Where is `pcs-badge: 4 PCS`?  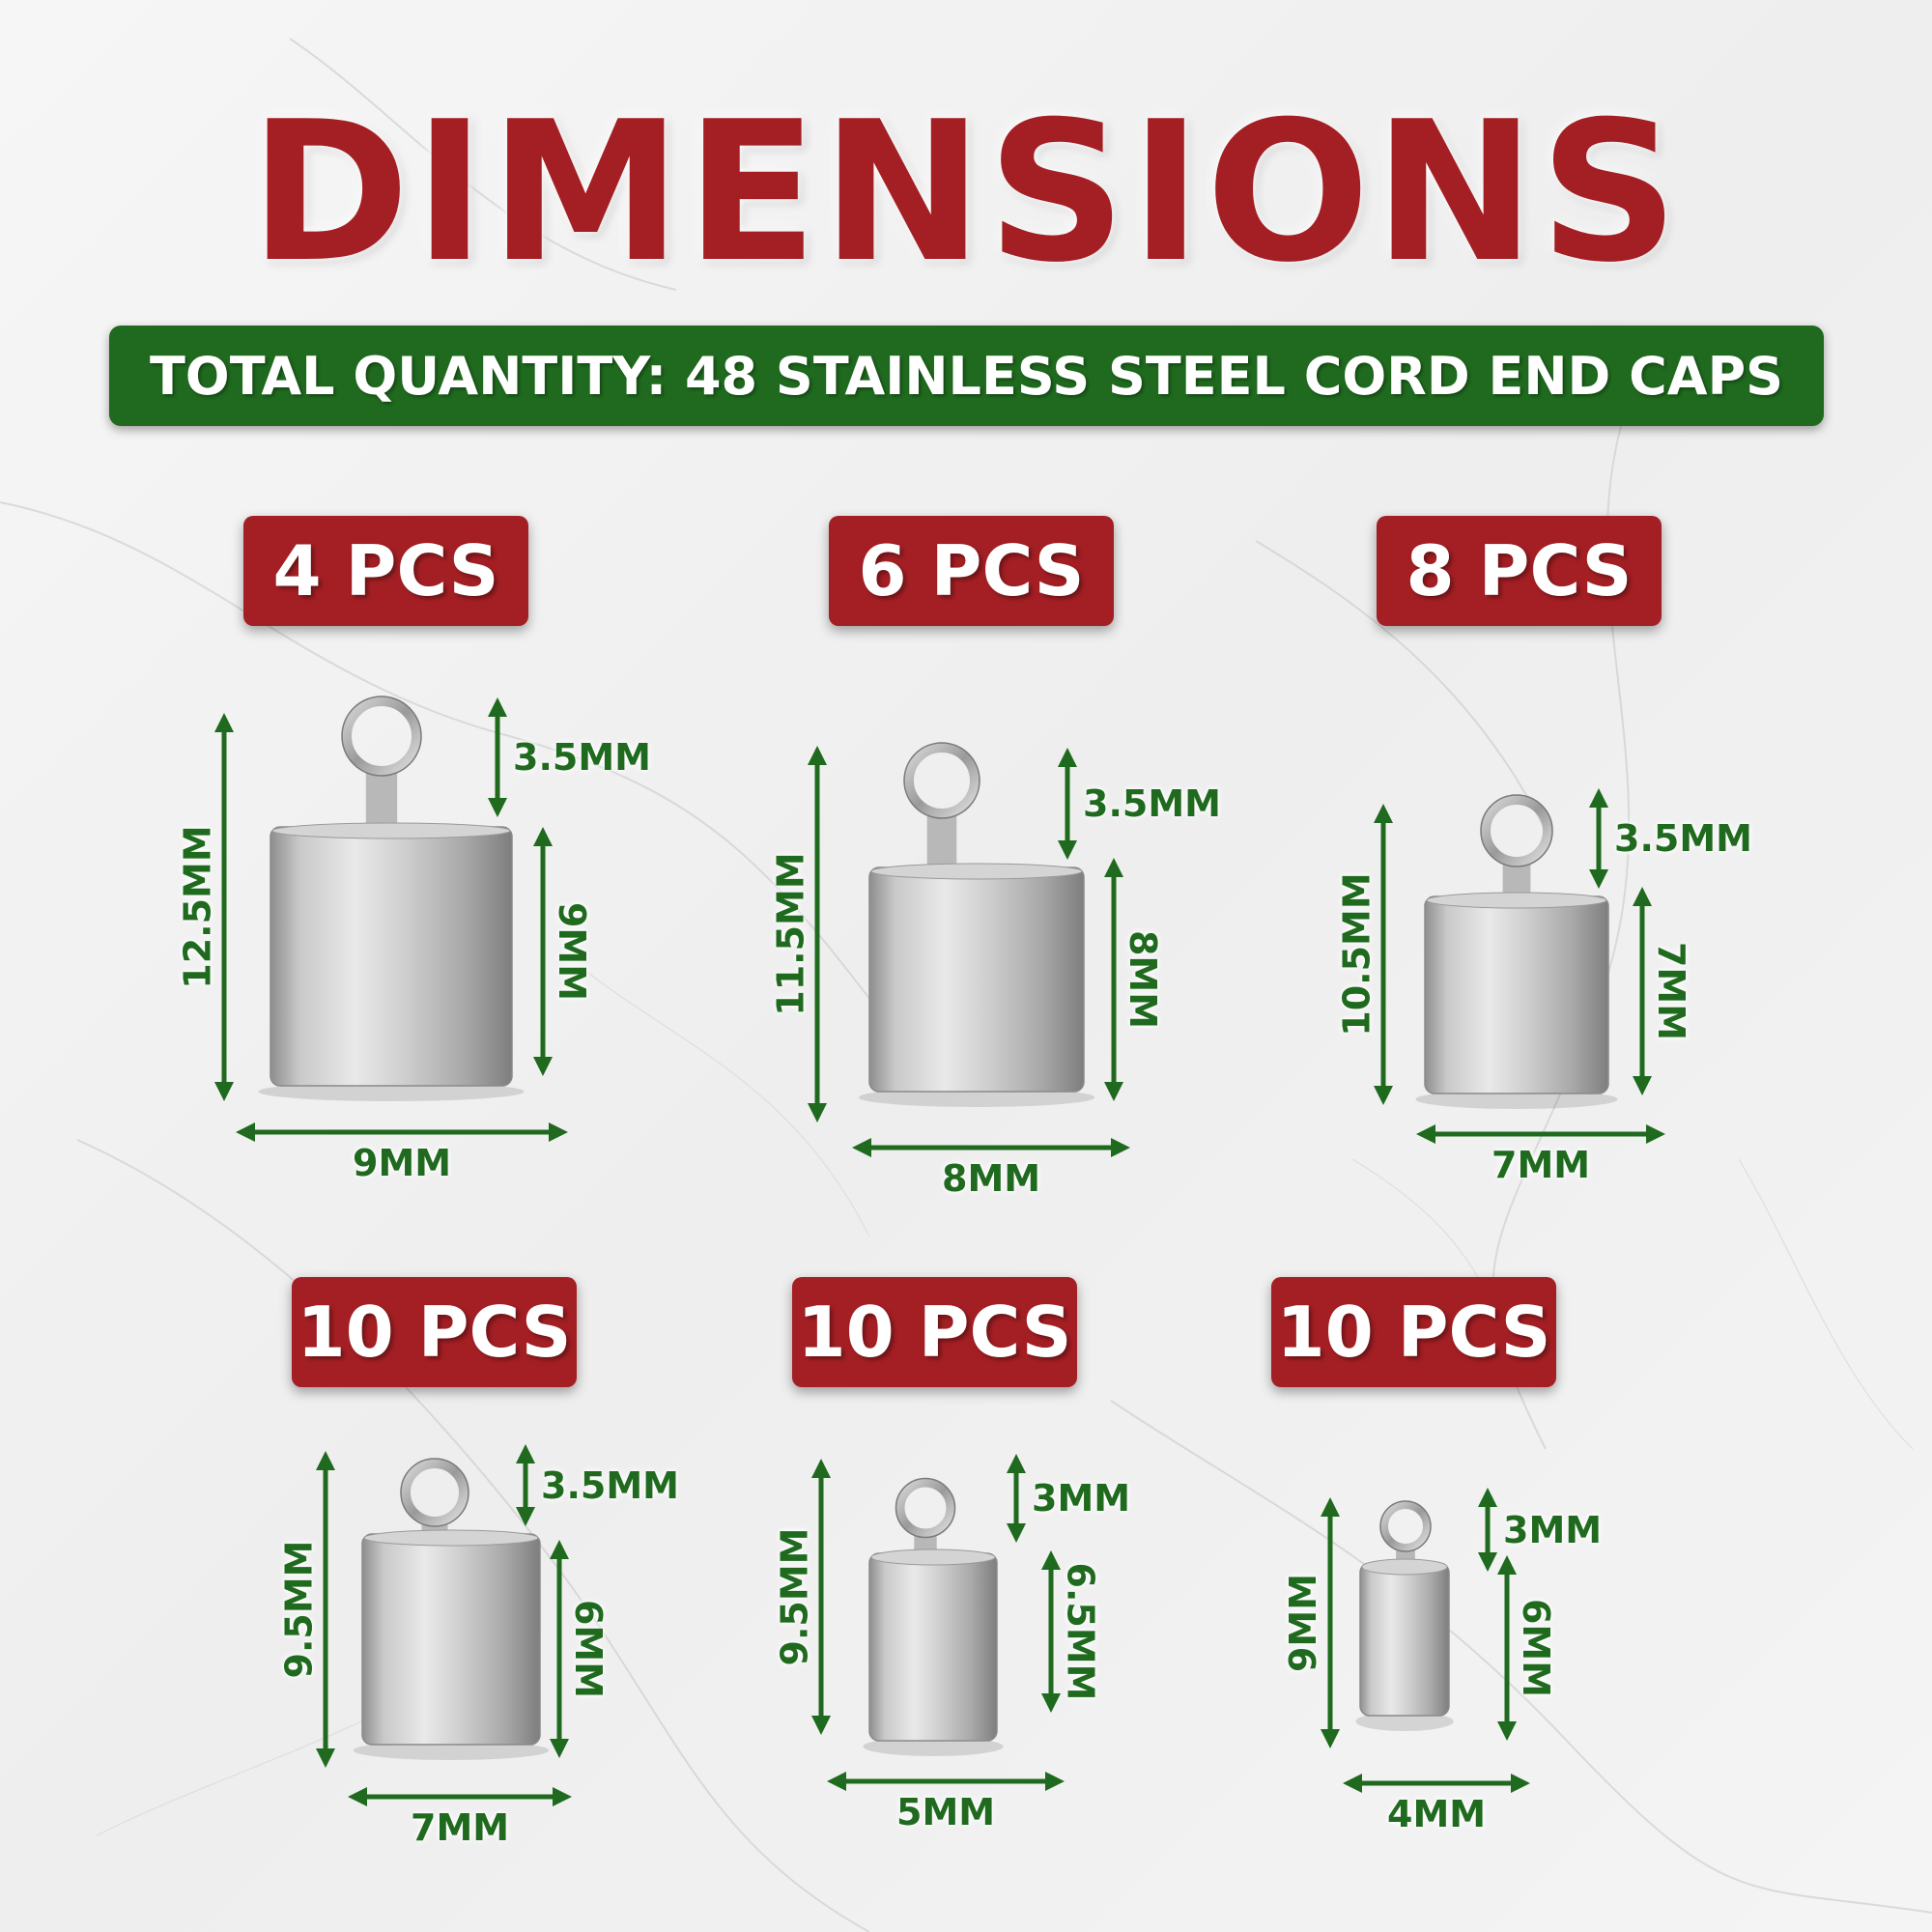 pcs-badge: 4 PCS is located at coordinates (385, 571).